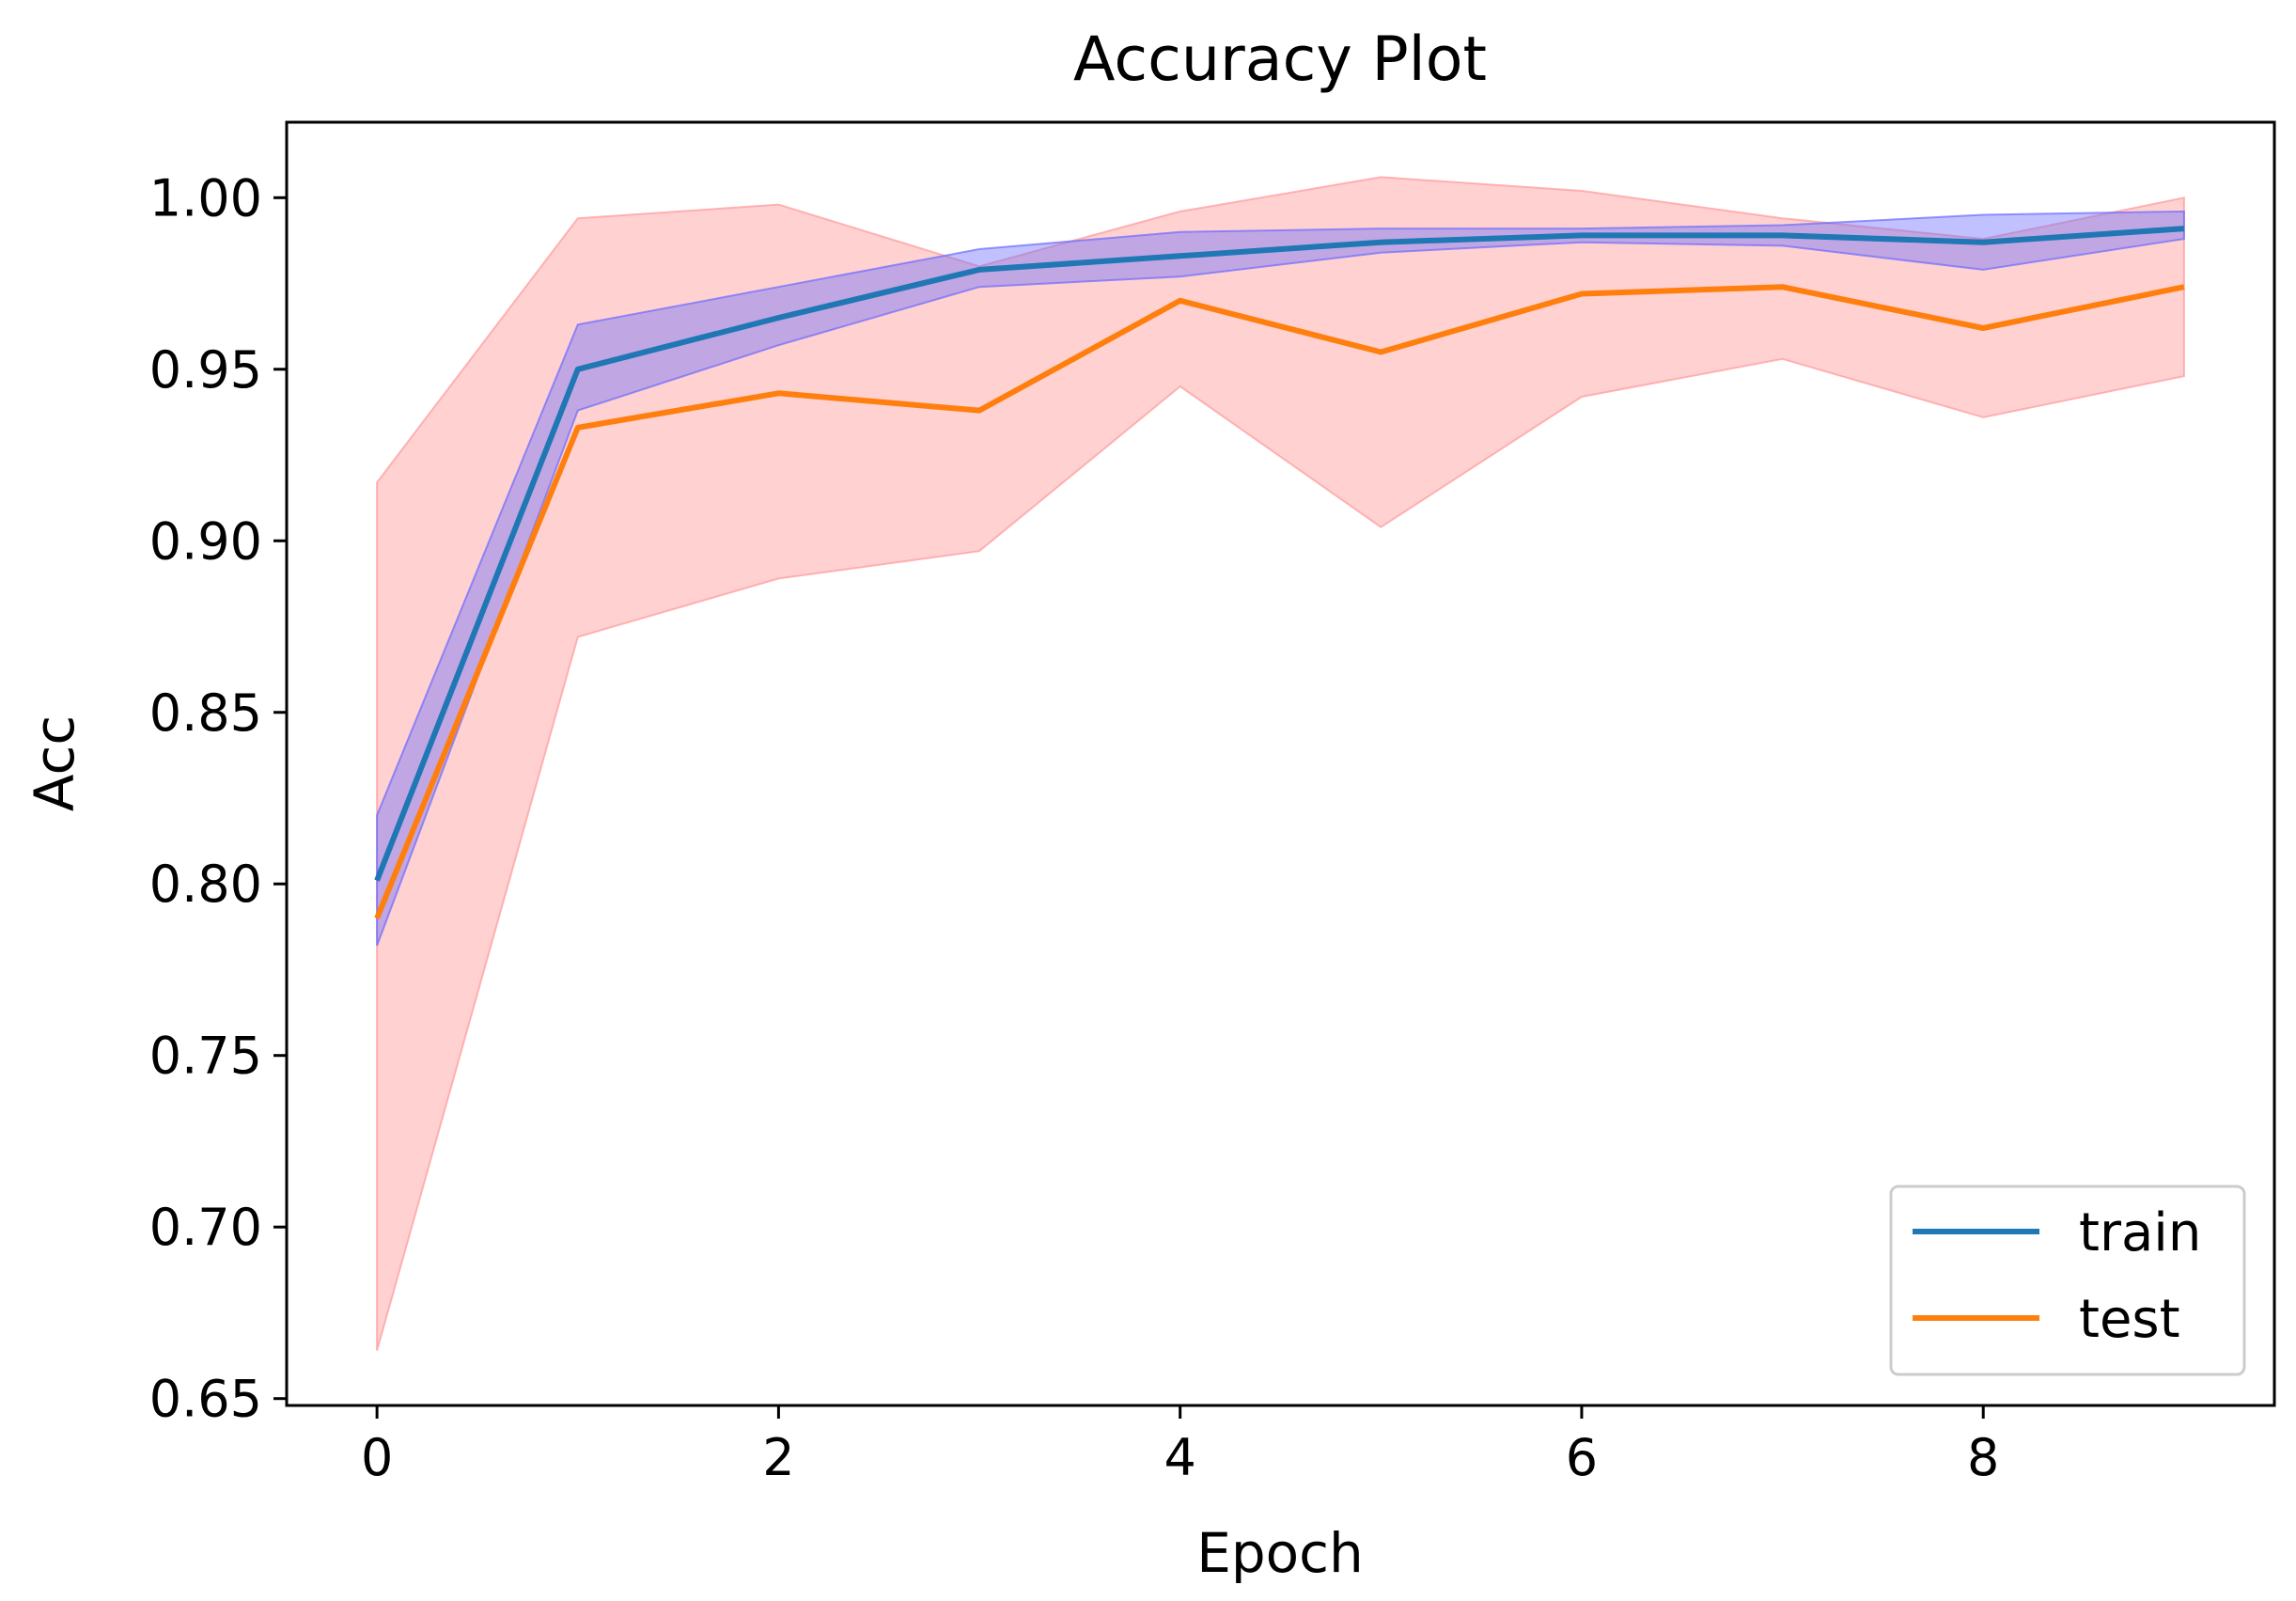 This screenshot has height=1601, width=2296. What do you see at coordinates (778, 1457) in the screenshot?
I see `x-tick-label: 2` at bounding box center [778, 1457].